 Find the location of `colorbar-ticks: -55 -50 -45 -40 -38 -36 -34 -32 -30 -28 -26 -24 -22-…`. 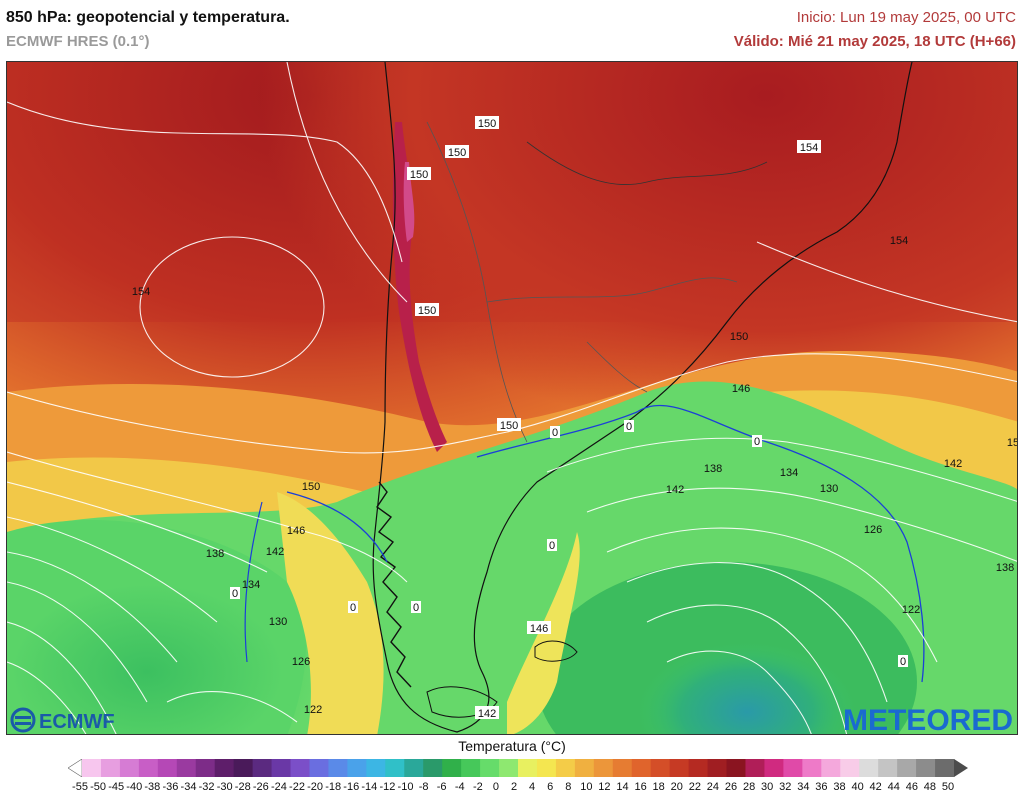

colorbar-ticks: -55 -50 -45 -40 -38 -36 -34 -32 -30 -28 -26 -24 -22-… is located at coordinates (512, 788).